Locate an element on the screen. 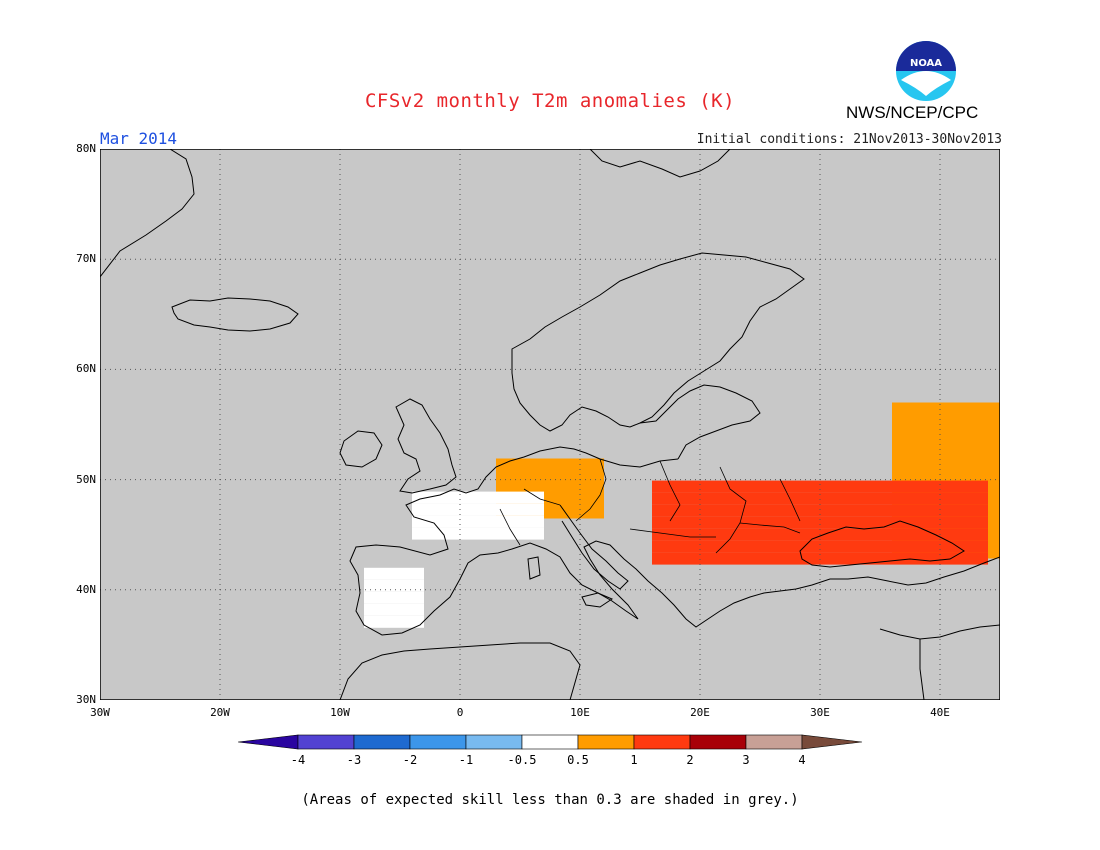 This screenshot has height=850, width=1100. italy-coast is located at coordinates (594, 547).